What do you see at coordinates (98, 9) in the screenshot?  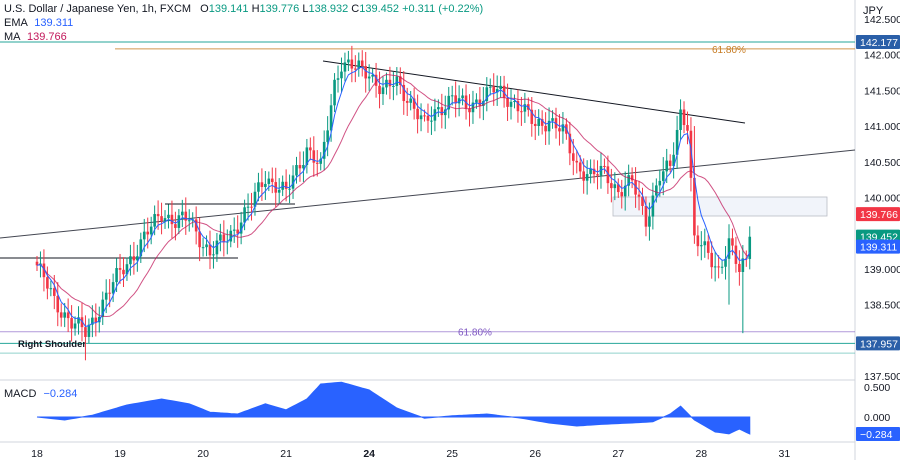 I see `symbol-title: U.S. Dollar / Japanese Yen, 1h, FXCM` at bounding box center [98, 9].